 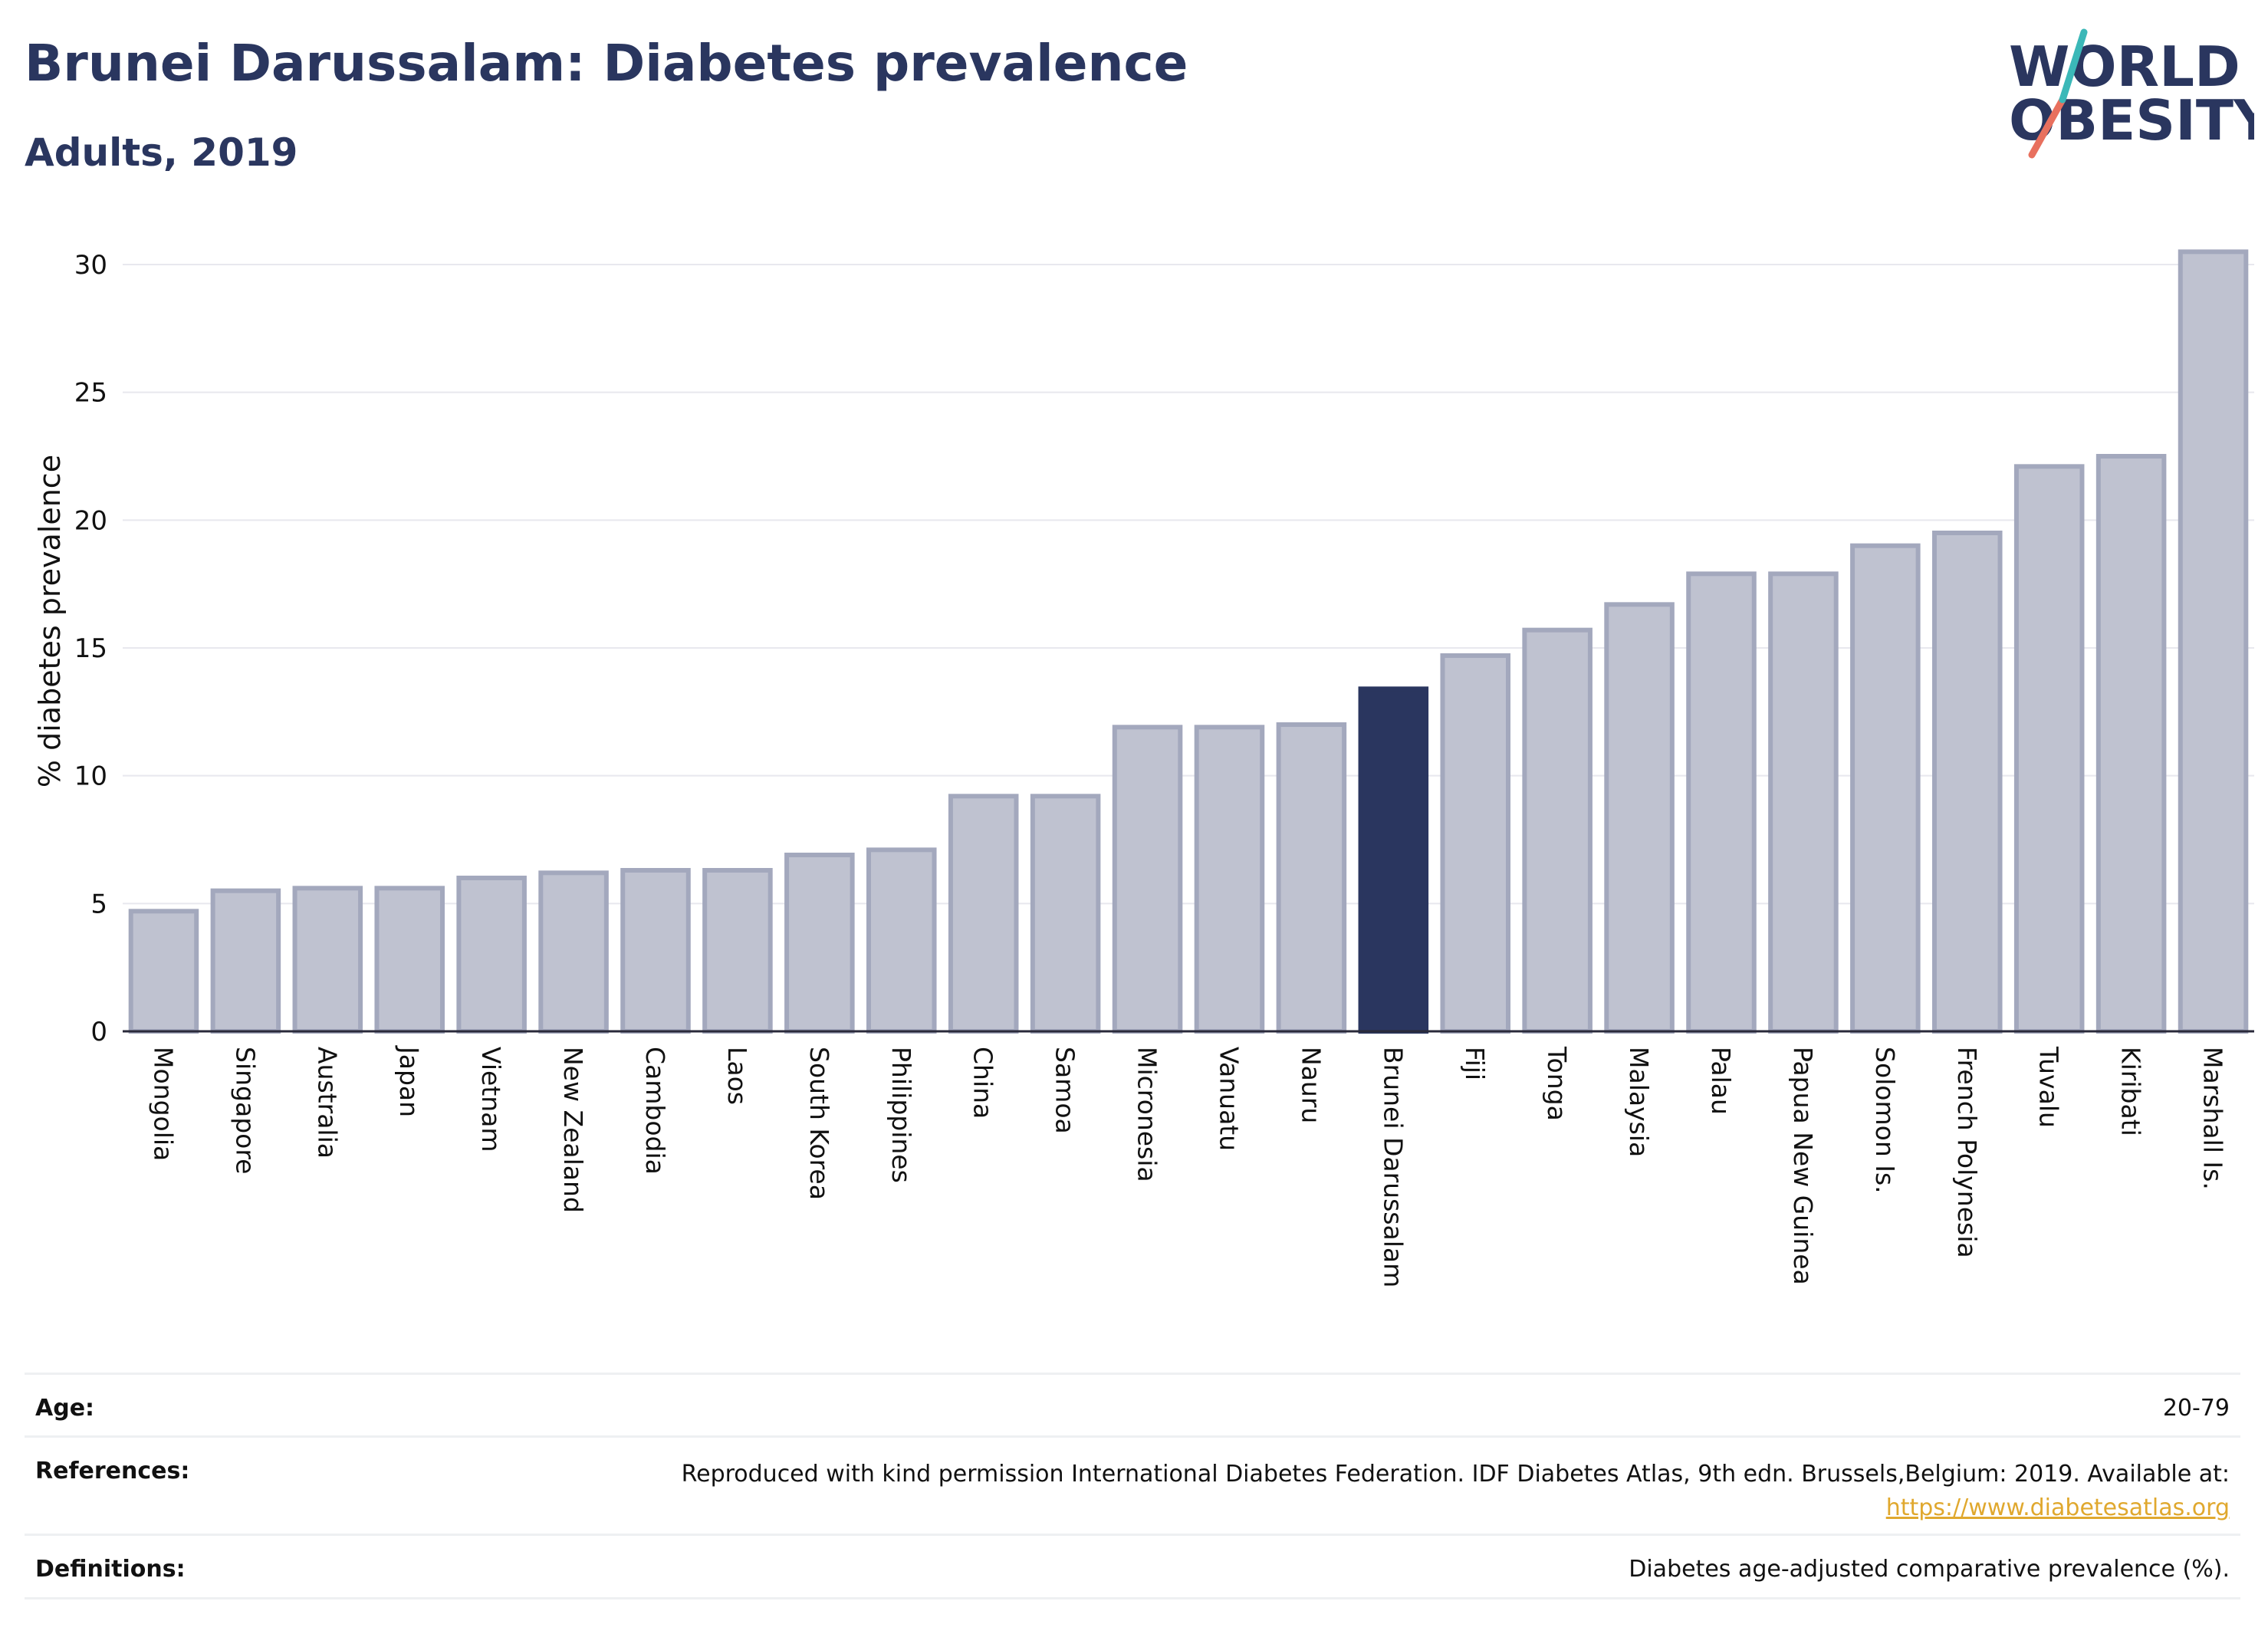 I want to click on y-tick-label: 10, so click(x=90, y=777).